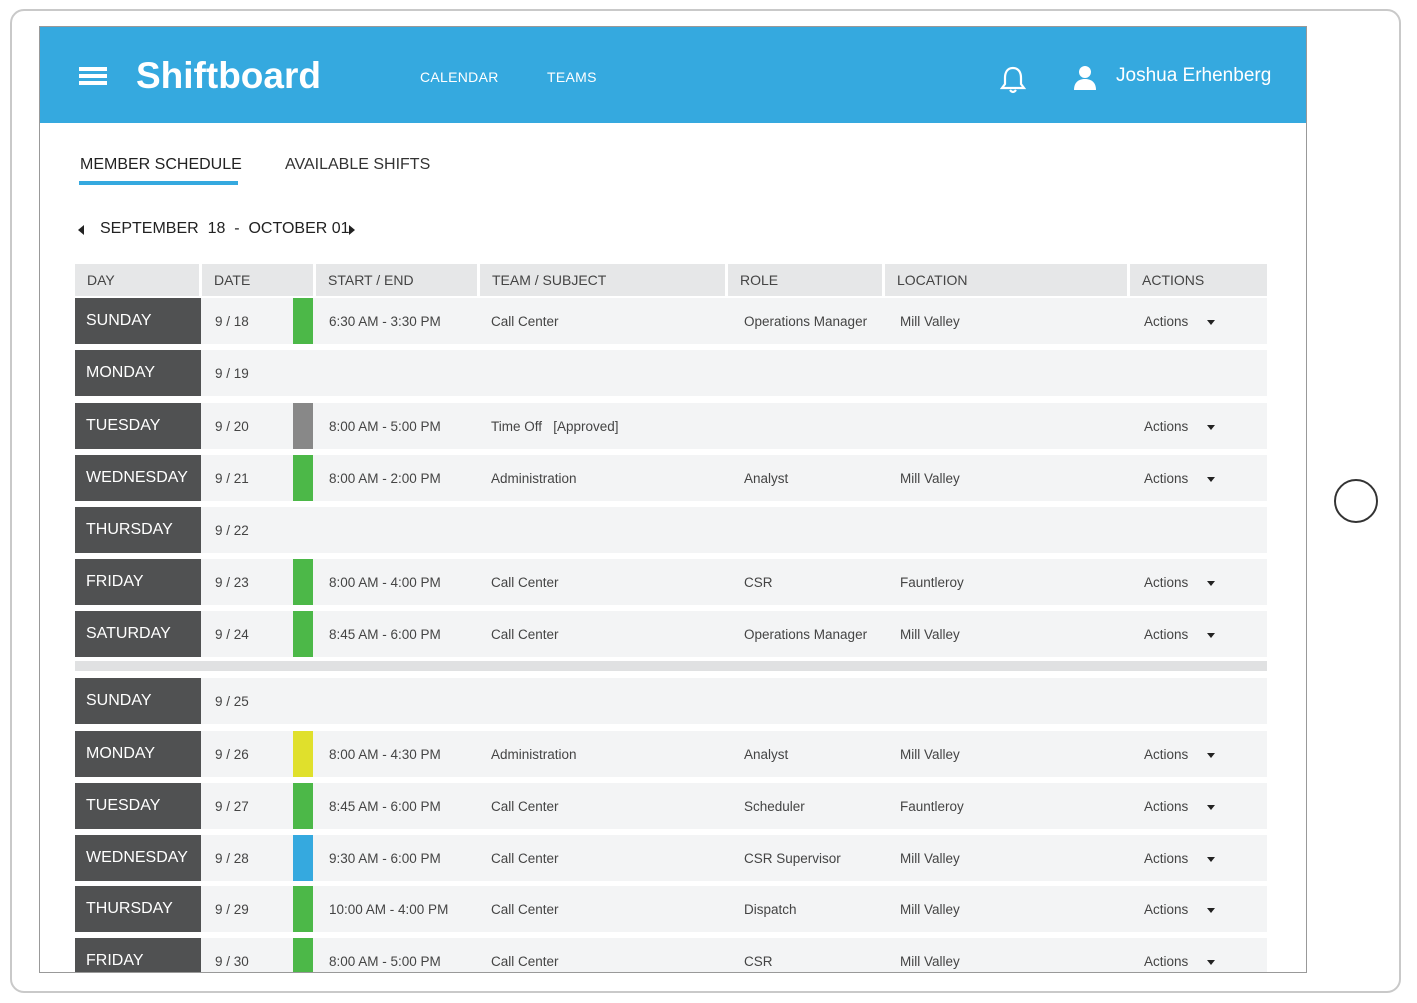  Describe the element at coordinates (396, 280) in the screenshot. I see `header-start-end: START / END` at that location.